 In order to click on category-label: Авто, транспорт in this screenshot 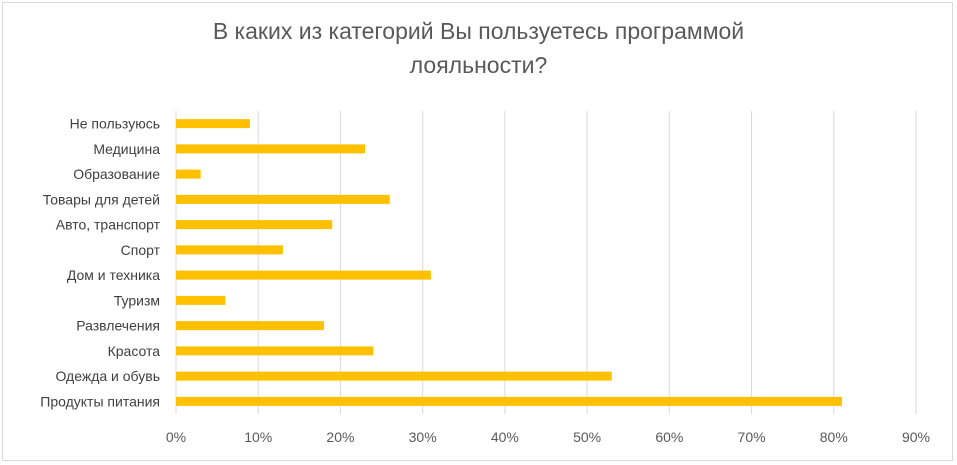, I will do `click(108, 225)`.